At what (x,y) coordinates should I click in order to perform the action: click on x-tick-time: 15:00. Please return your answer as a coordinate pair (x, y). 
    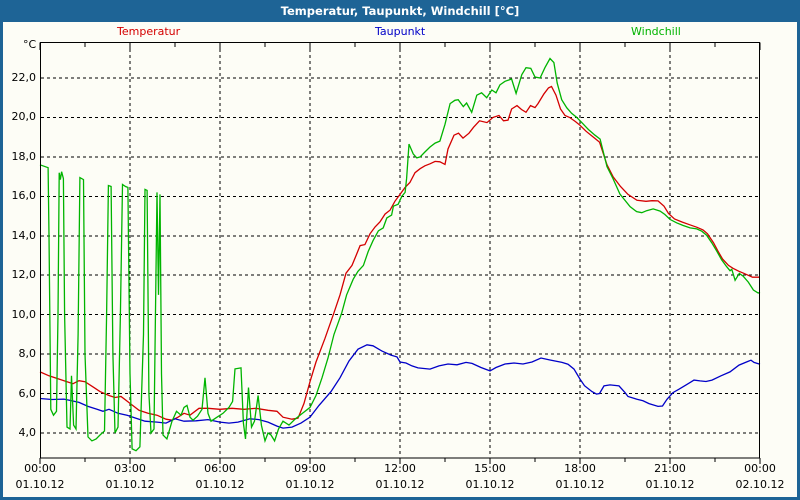
    Looking at the image, I should click on (490, 468).